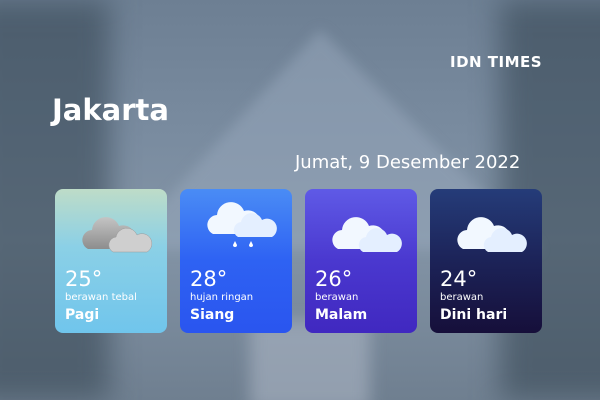 This screenshot has width=600, height=400. What do you see at coordinates (459, 279) in the screenshot?
I see `temperature: 24°` at bounding box center [459, 279].